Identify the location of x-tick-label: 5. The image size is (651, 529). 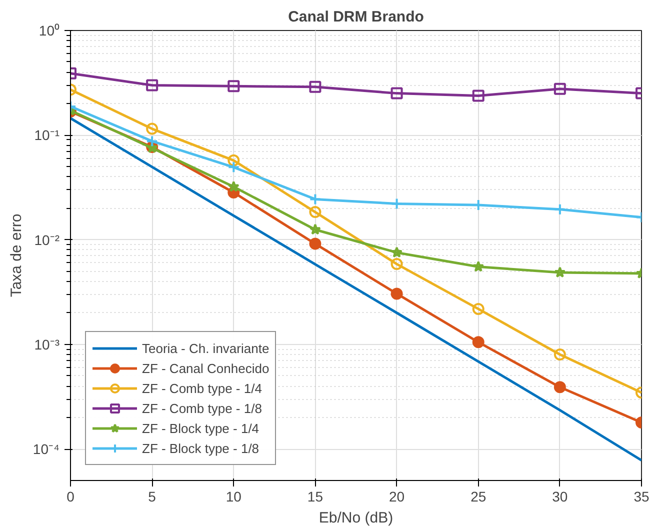
(152, 496).